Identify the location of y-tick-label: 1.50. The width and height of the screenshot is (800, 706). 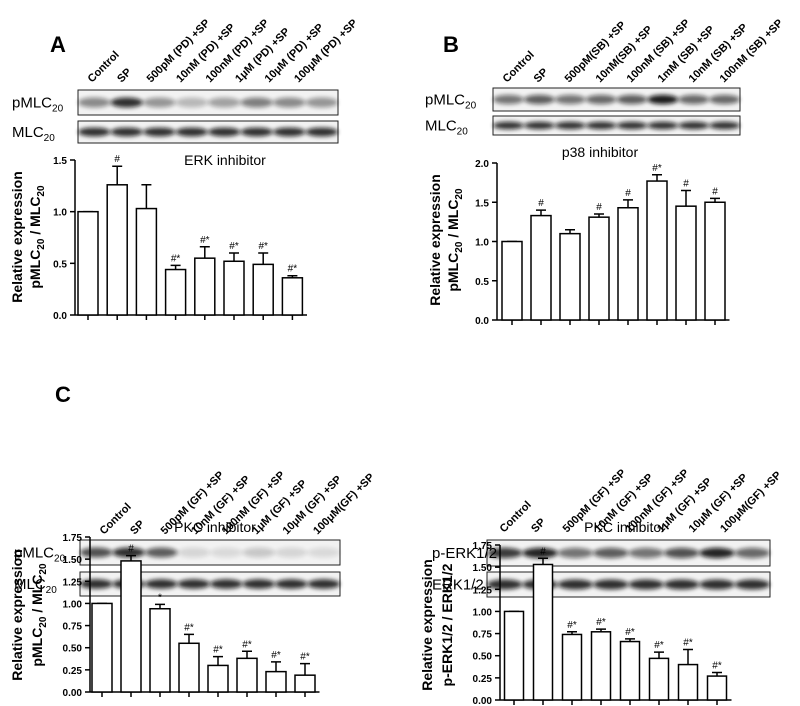
(73, 560).